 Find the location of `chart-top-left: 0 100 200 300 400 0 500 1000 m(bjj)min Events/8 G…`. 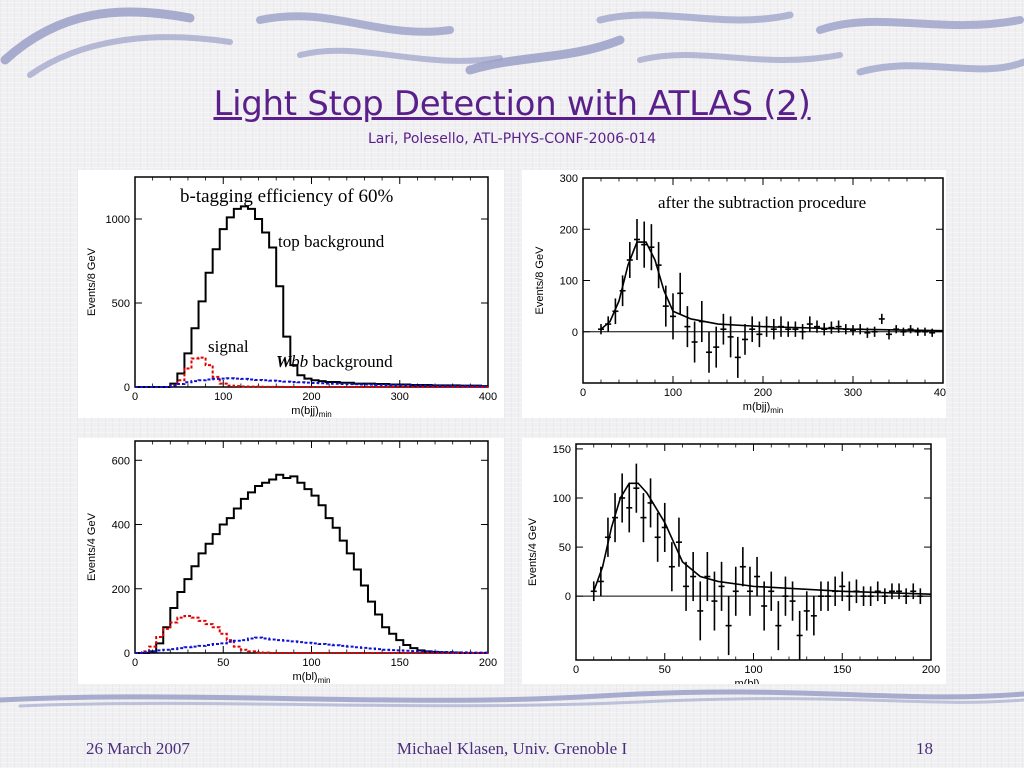

chart-top-left: 0 100 200 300 400 0 500 1000 m(bjj)min Events/8 G… is located at coordinates (291, 297).